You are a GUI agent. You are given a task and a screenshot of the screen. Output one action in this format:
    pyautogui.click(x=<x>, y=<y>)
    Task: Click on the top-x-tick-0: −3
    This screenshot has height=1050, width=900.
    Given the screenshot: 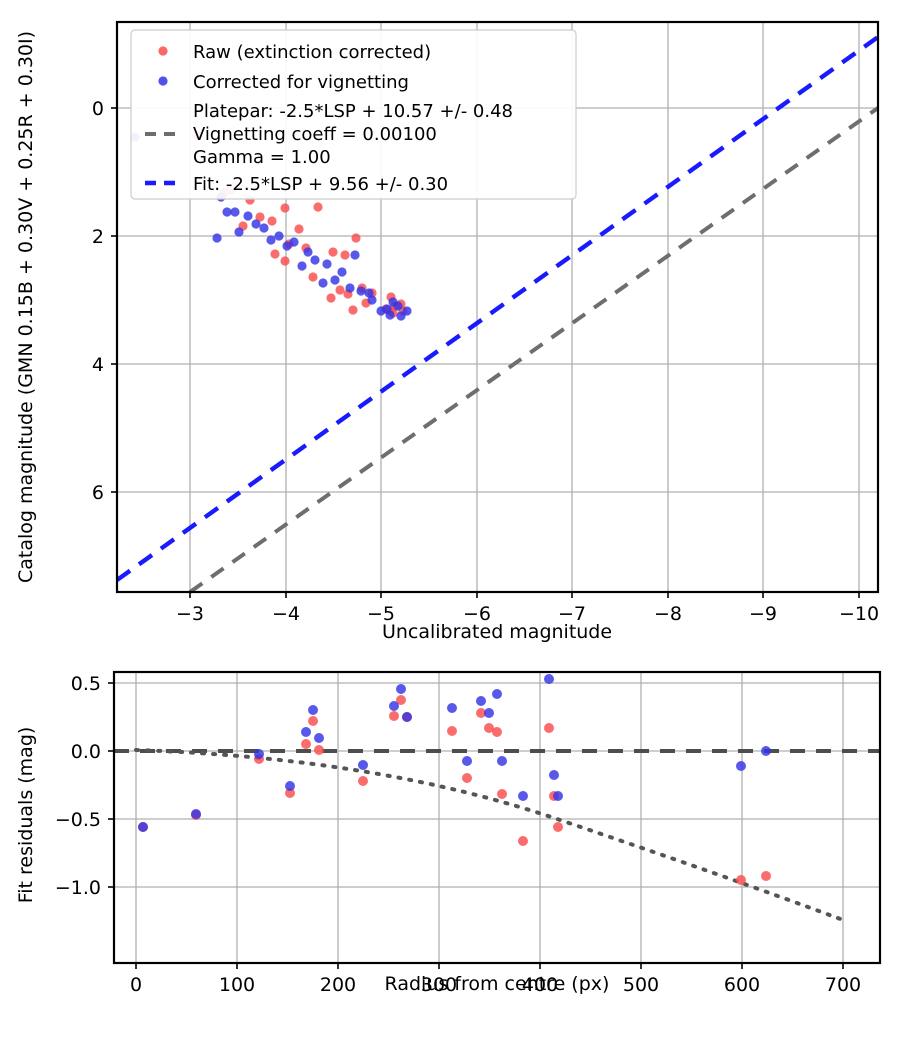 What is the action you would take?
    pyautogui.click(x=190, y=614)
    